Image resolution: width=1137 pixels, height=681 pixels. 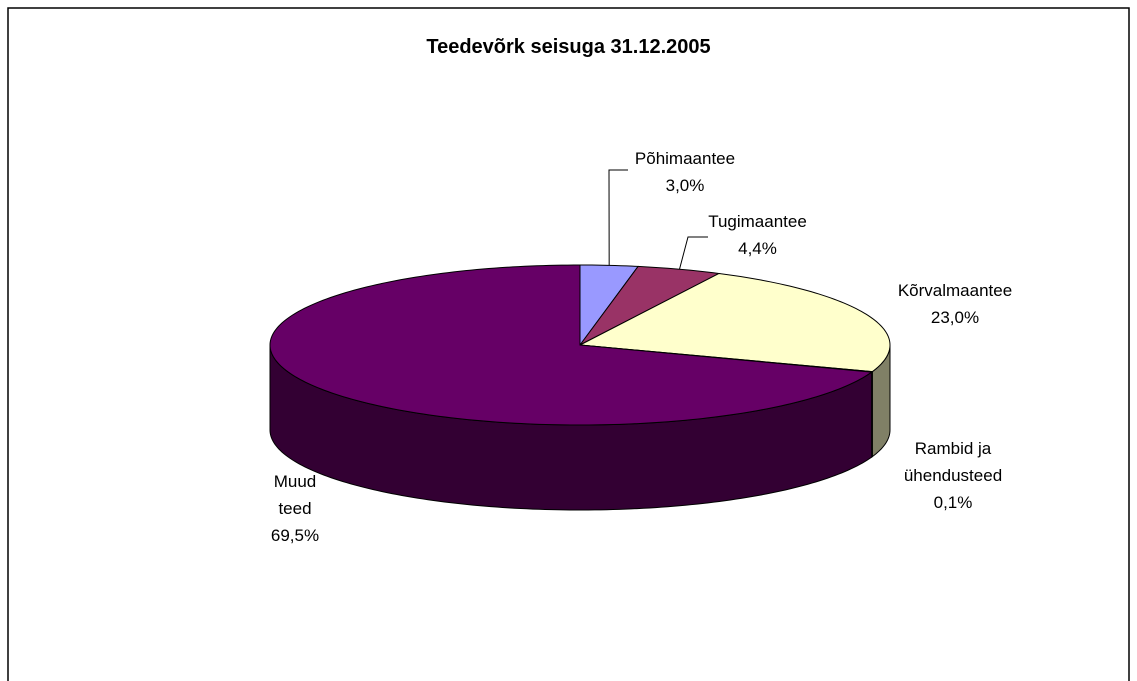 I want to click on chart-title: Teedevõrk seisuga 31.12.2005, so click(x=568, y=47).